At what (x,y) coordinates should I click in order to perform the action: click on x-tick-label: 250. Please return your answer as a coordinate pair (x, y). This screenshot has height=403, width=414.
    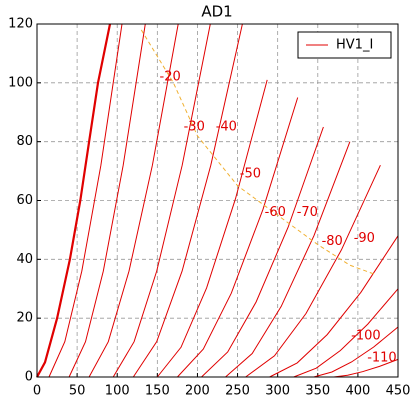
    Looking at the image, I should click on (237, 391).